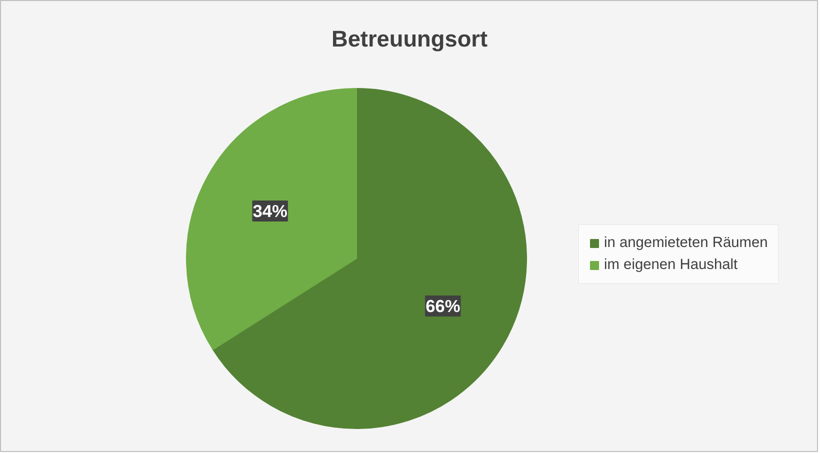  What do you see at coordinates (443, 306) in the screenshot?
I see `data-label: 66%` at bounding box center [443, 306].